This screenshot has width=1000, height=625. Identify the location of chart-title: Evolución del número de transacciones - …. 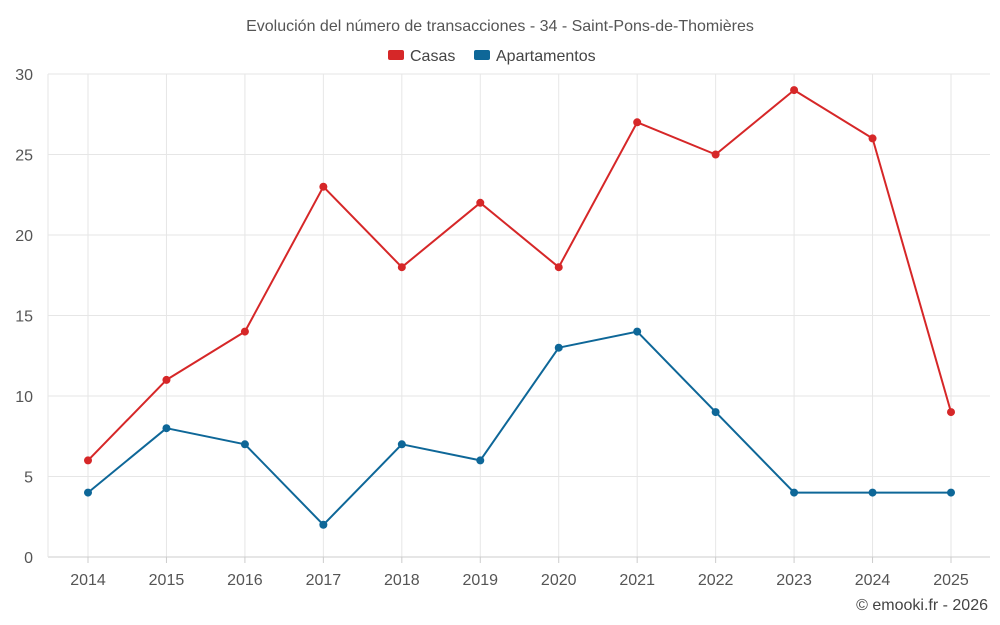
(500, 26).